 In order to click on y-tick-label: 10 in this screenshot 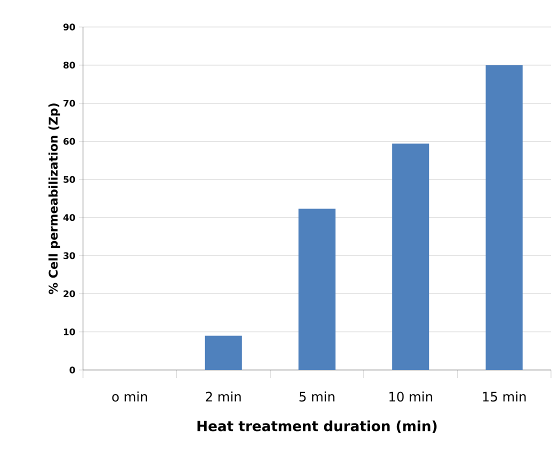, I will do `click(70, 332)`.